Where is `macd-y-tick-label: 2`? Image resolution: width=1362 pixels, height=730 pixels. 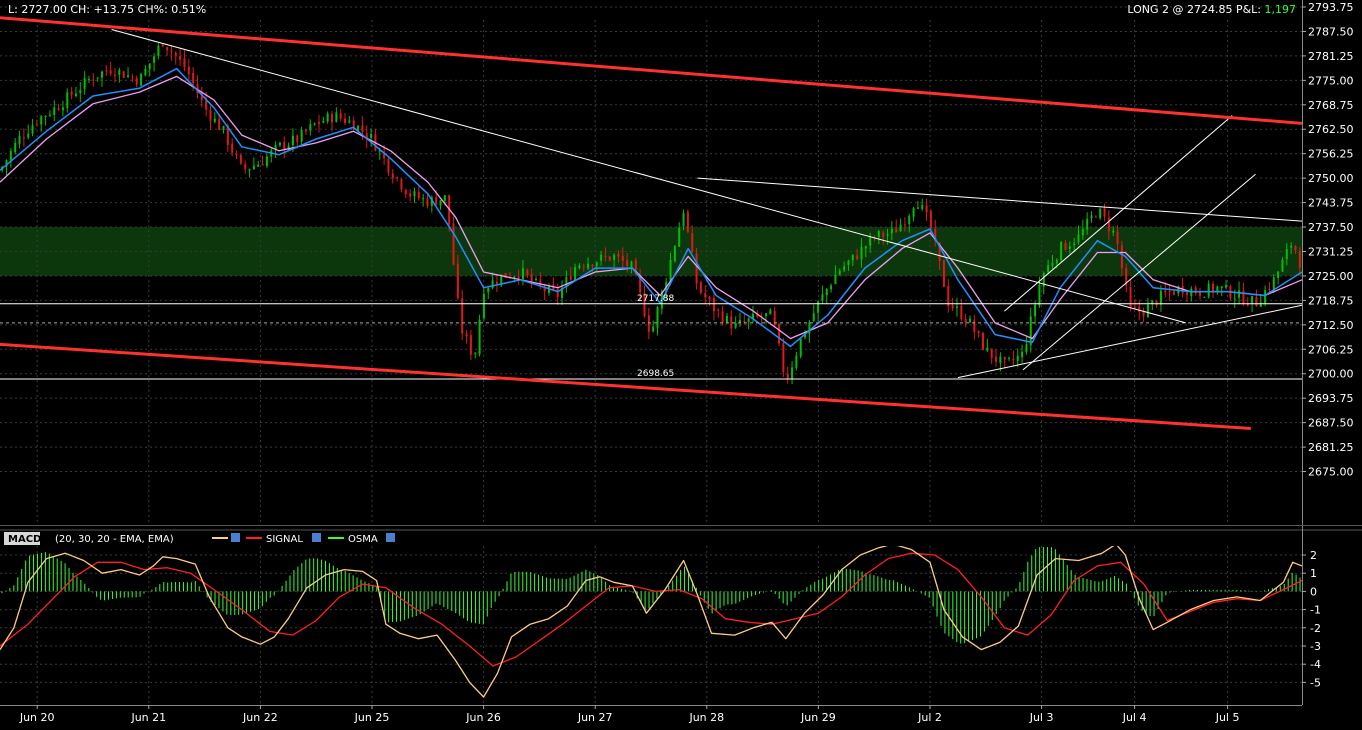
macd-y-tick-label: 2 is located at coordinates (1313, 555).